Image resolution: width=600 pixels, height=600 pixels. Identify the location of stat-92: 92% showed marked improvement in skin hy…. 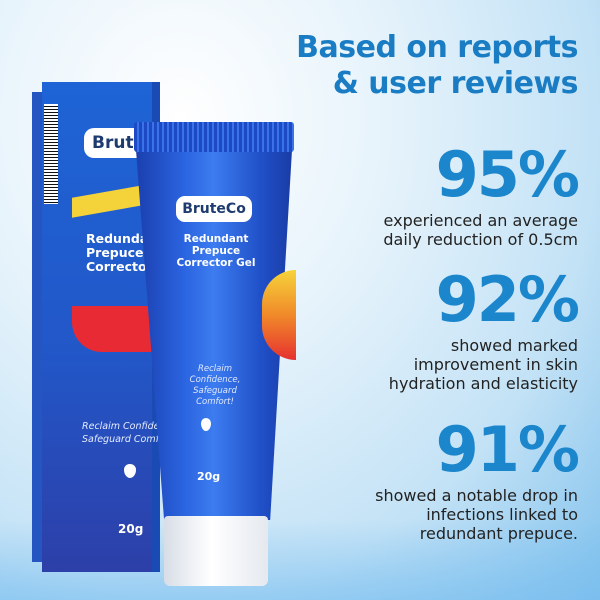
(484, 328).